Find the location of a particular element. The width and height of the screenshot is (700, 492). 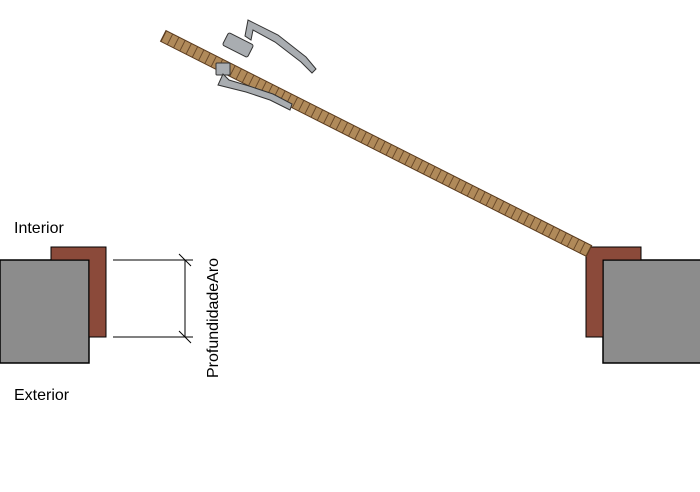

lever-handle-icon is located at coordinates (266, 65).